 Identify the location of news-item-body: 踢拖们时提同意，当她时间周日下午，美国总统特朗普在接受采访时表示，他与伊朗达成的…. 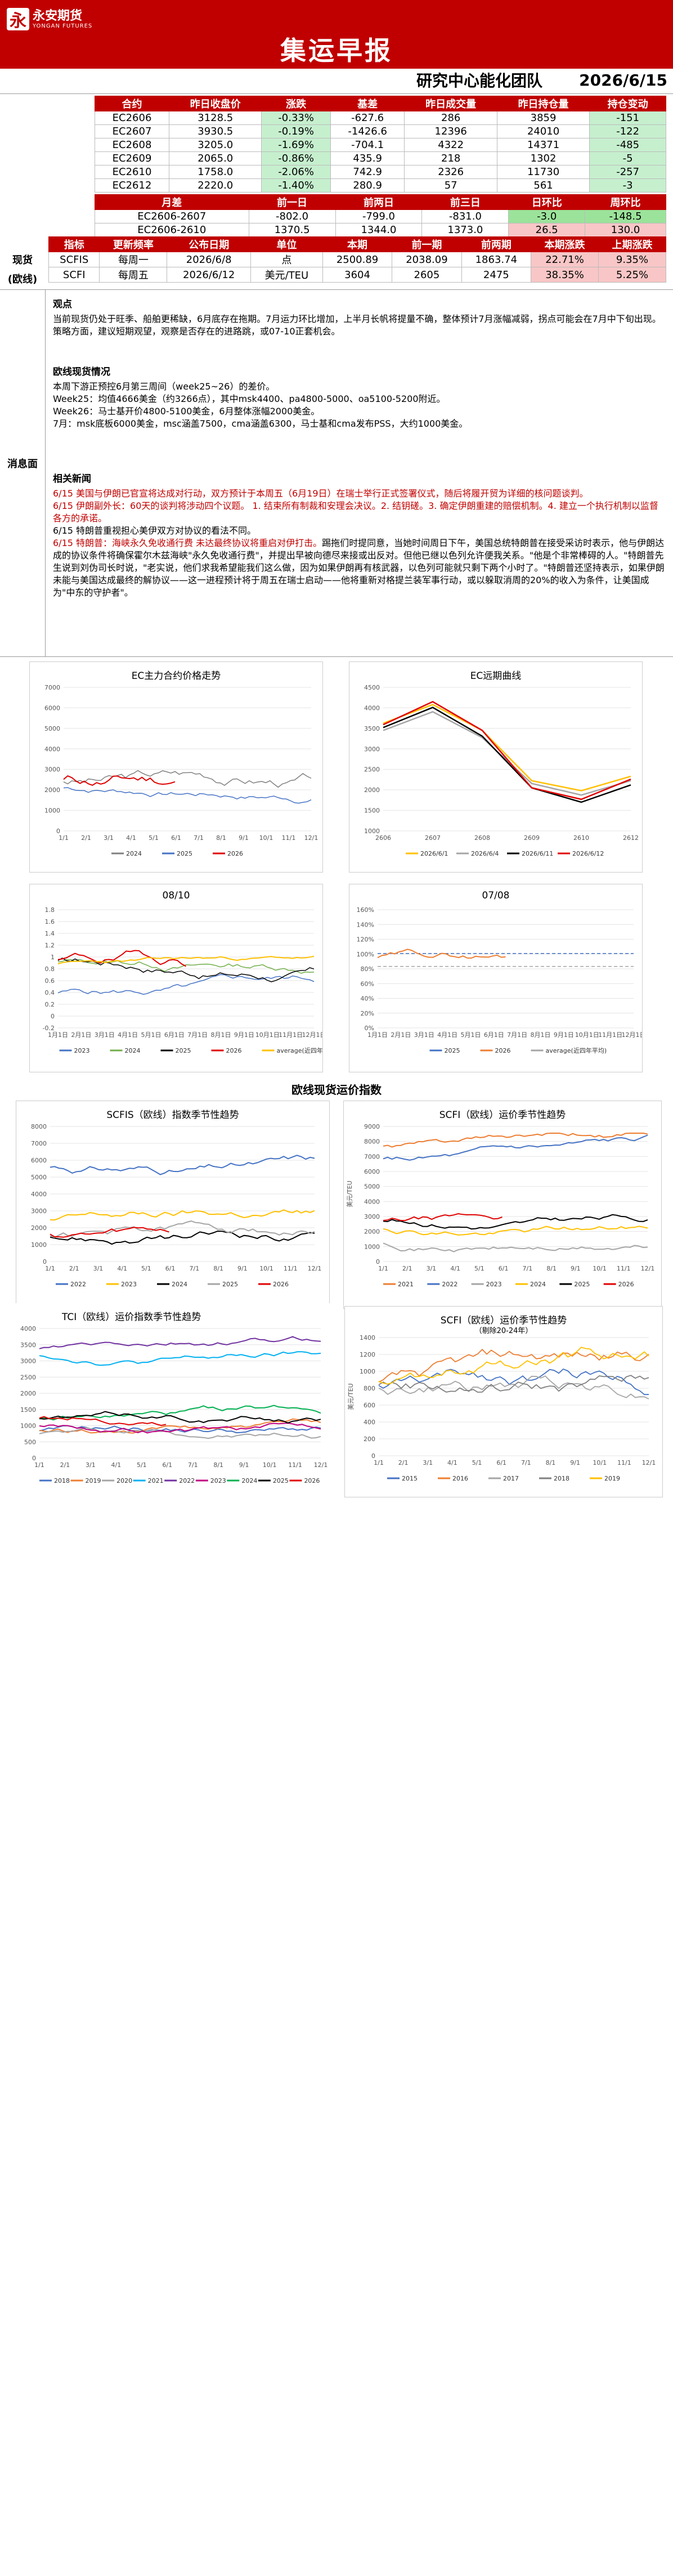
(359, 568).